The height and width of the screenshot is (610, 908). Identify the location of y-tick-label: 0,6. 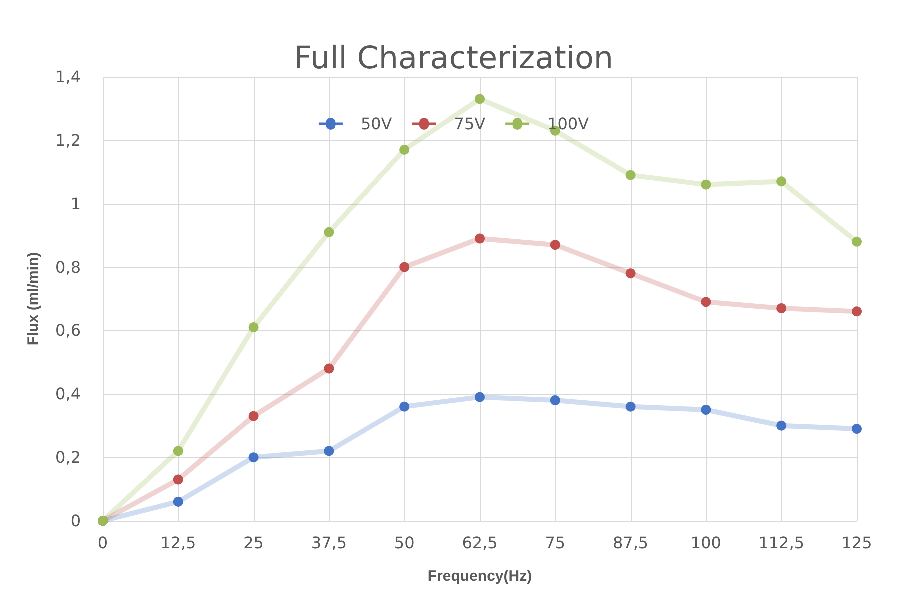
(68, 330).